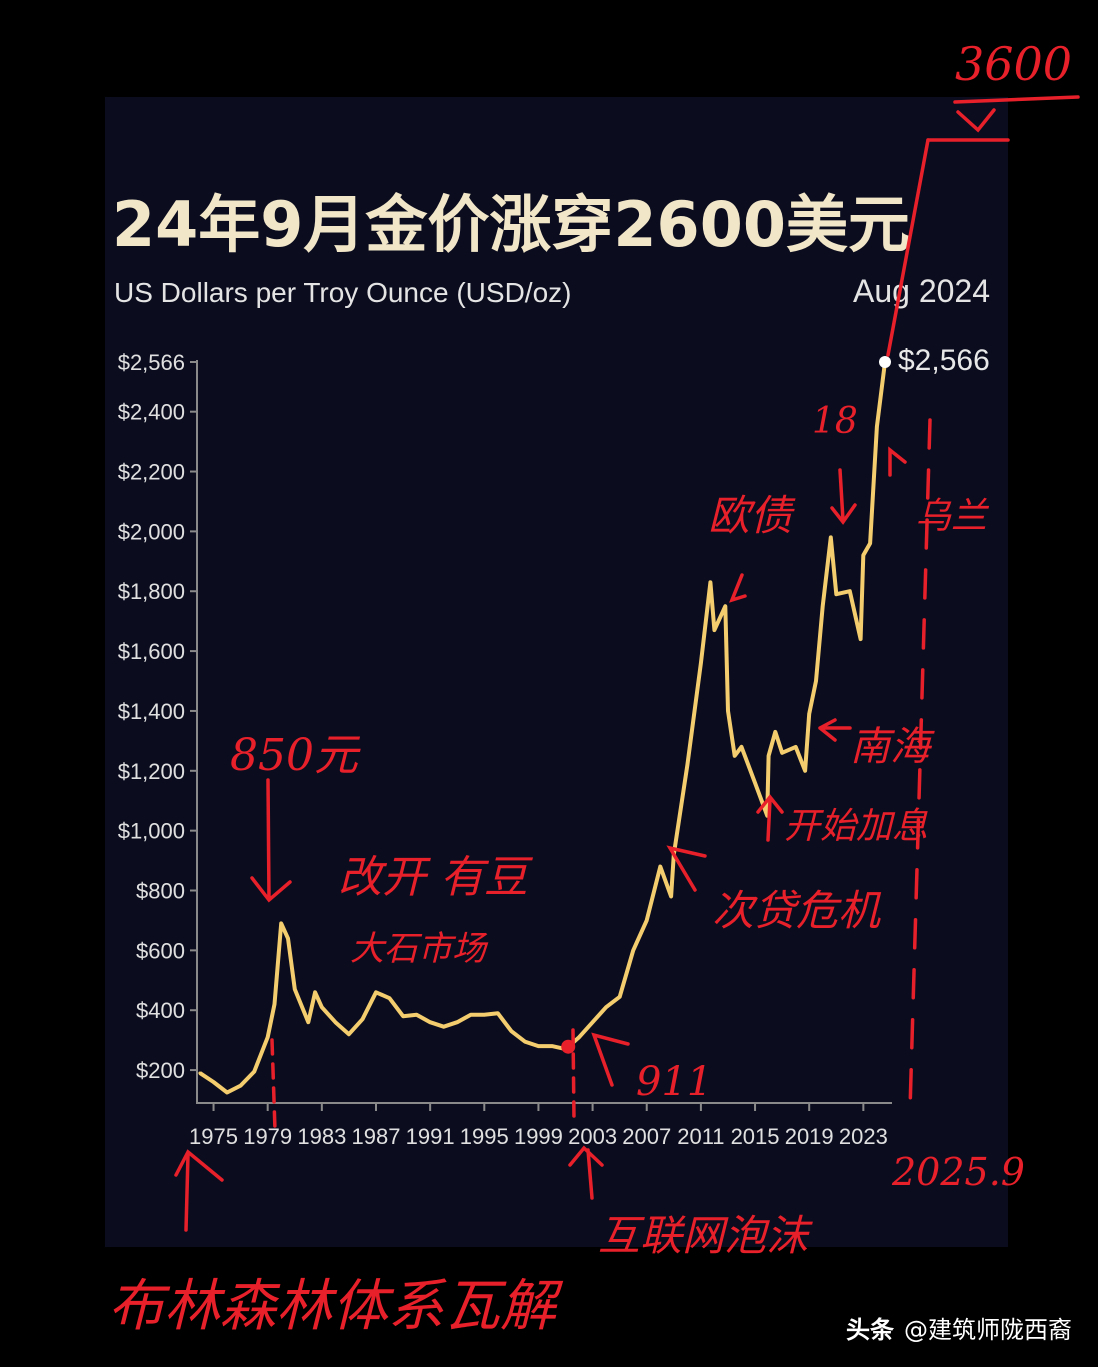 This screenshot has height=1367, width=1098. Describe the element at coordinates (976, 120) in the screenshot. I see `annotation-3600-caret` at that location.